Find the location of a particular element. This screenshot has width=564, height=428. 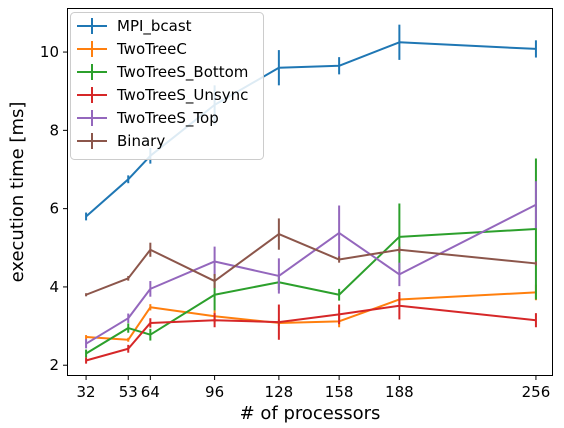

legend-label: MPI_bcast is located at coordinates (154, 26).